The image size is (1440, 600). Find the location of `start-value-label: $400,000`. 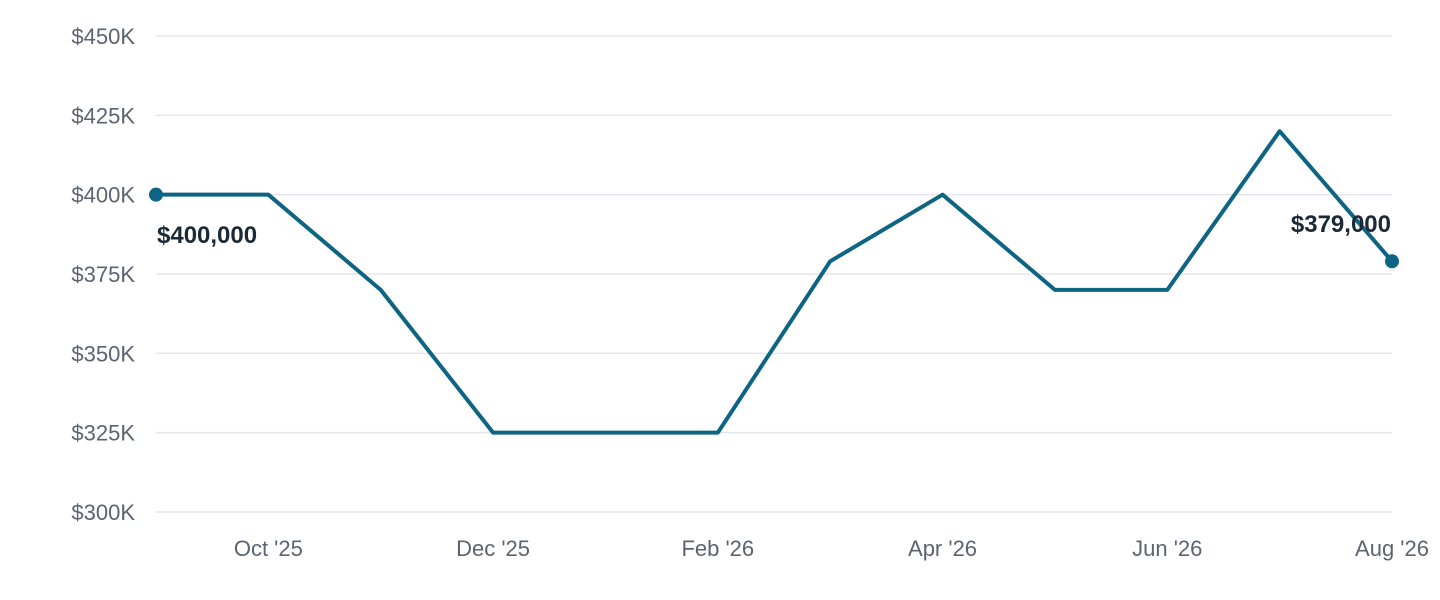

start-value-label: $400,000 is located at coordinates (207, 235).